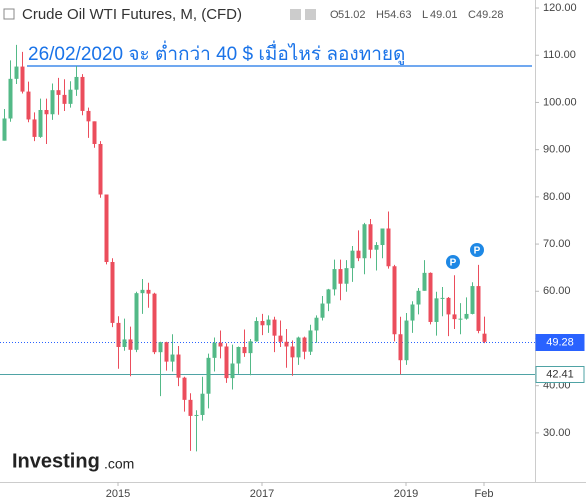  Describe the element at coordinates (406, 494) in the screenshot. I see `x-tick-label: 2019` at that location.